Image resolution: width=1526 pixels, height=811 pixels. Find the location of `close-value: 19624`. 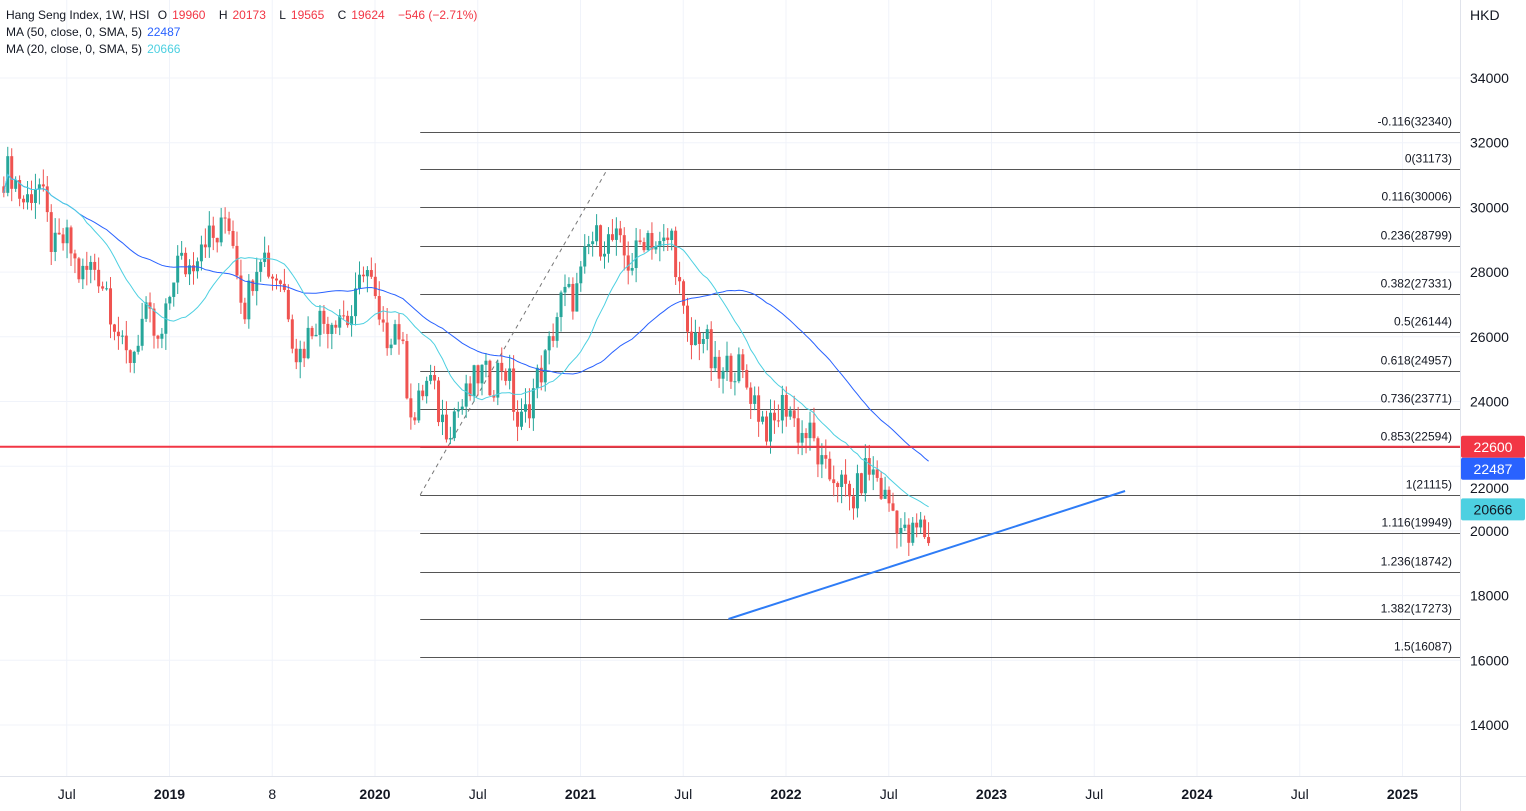

close-value: 19624 is located at coordinates (368, 15).